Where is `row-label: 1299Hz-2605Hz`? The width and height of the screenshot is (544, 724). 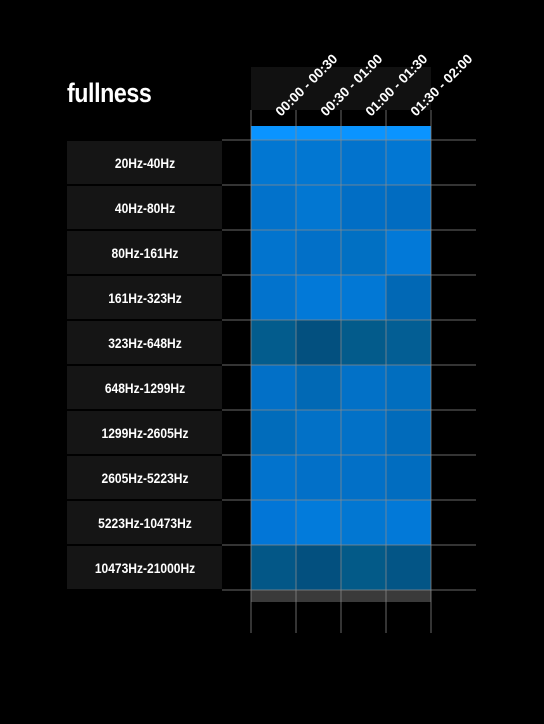
row-label: 1299Hz-2605Hz is located at coordinates (145, 433).